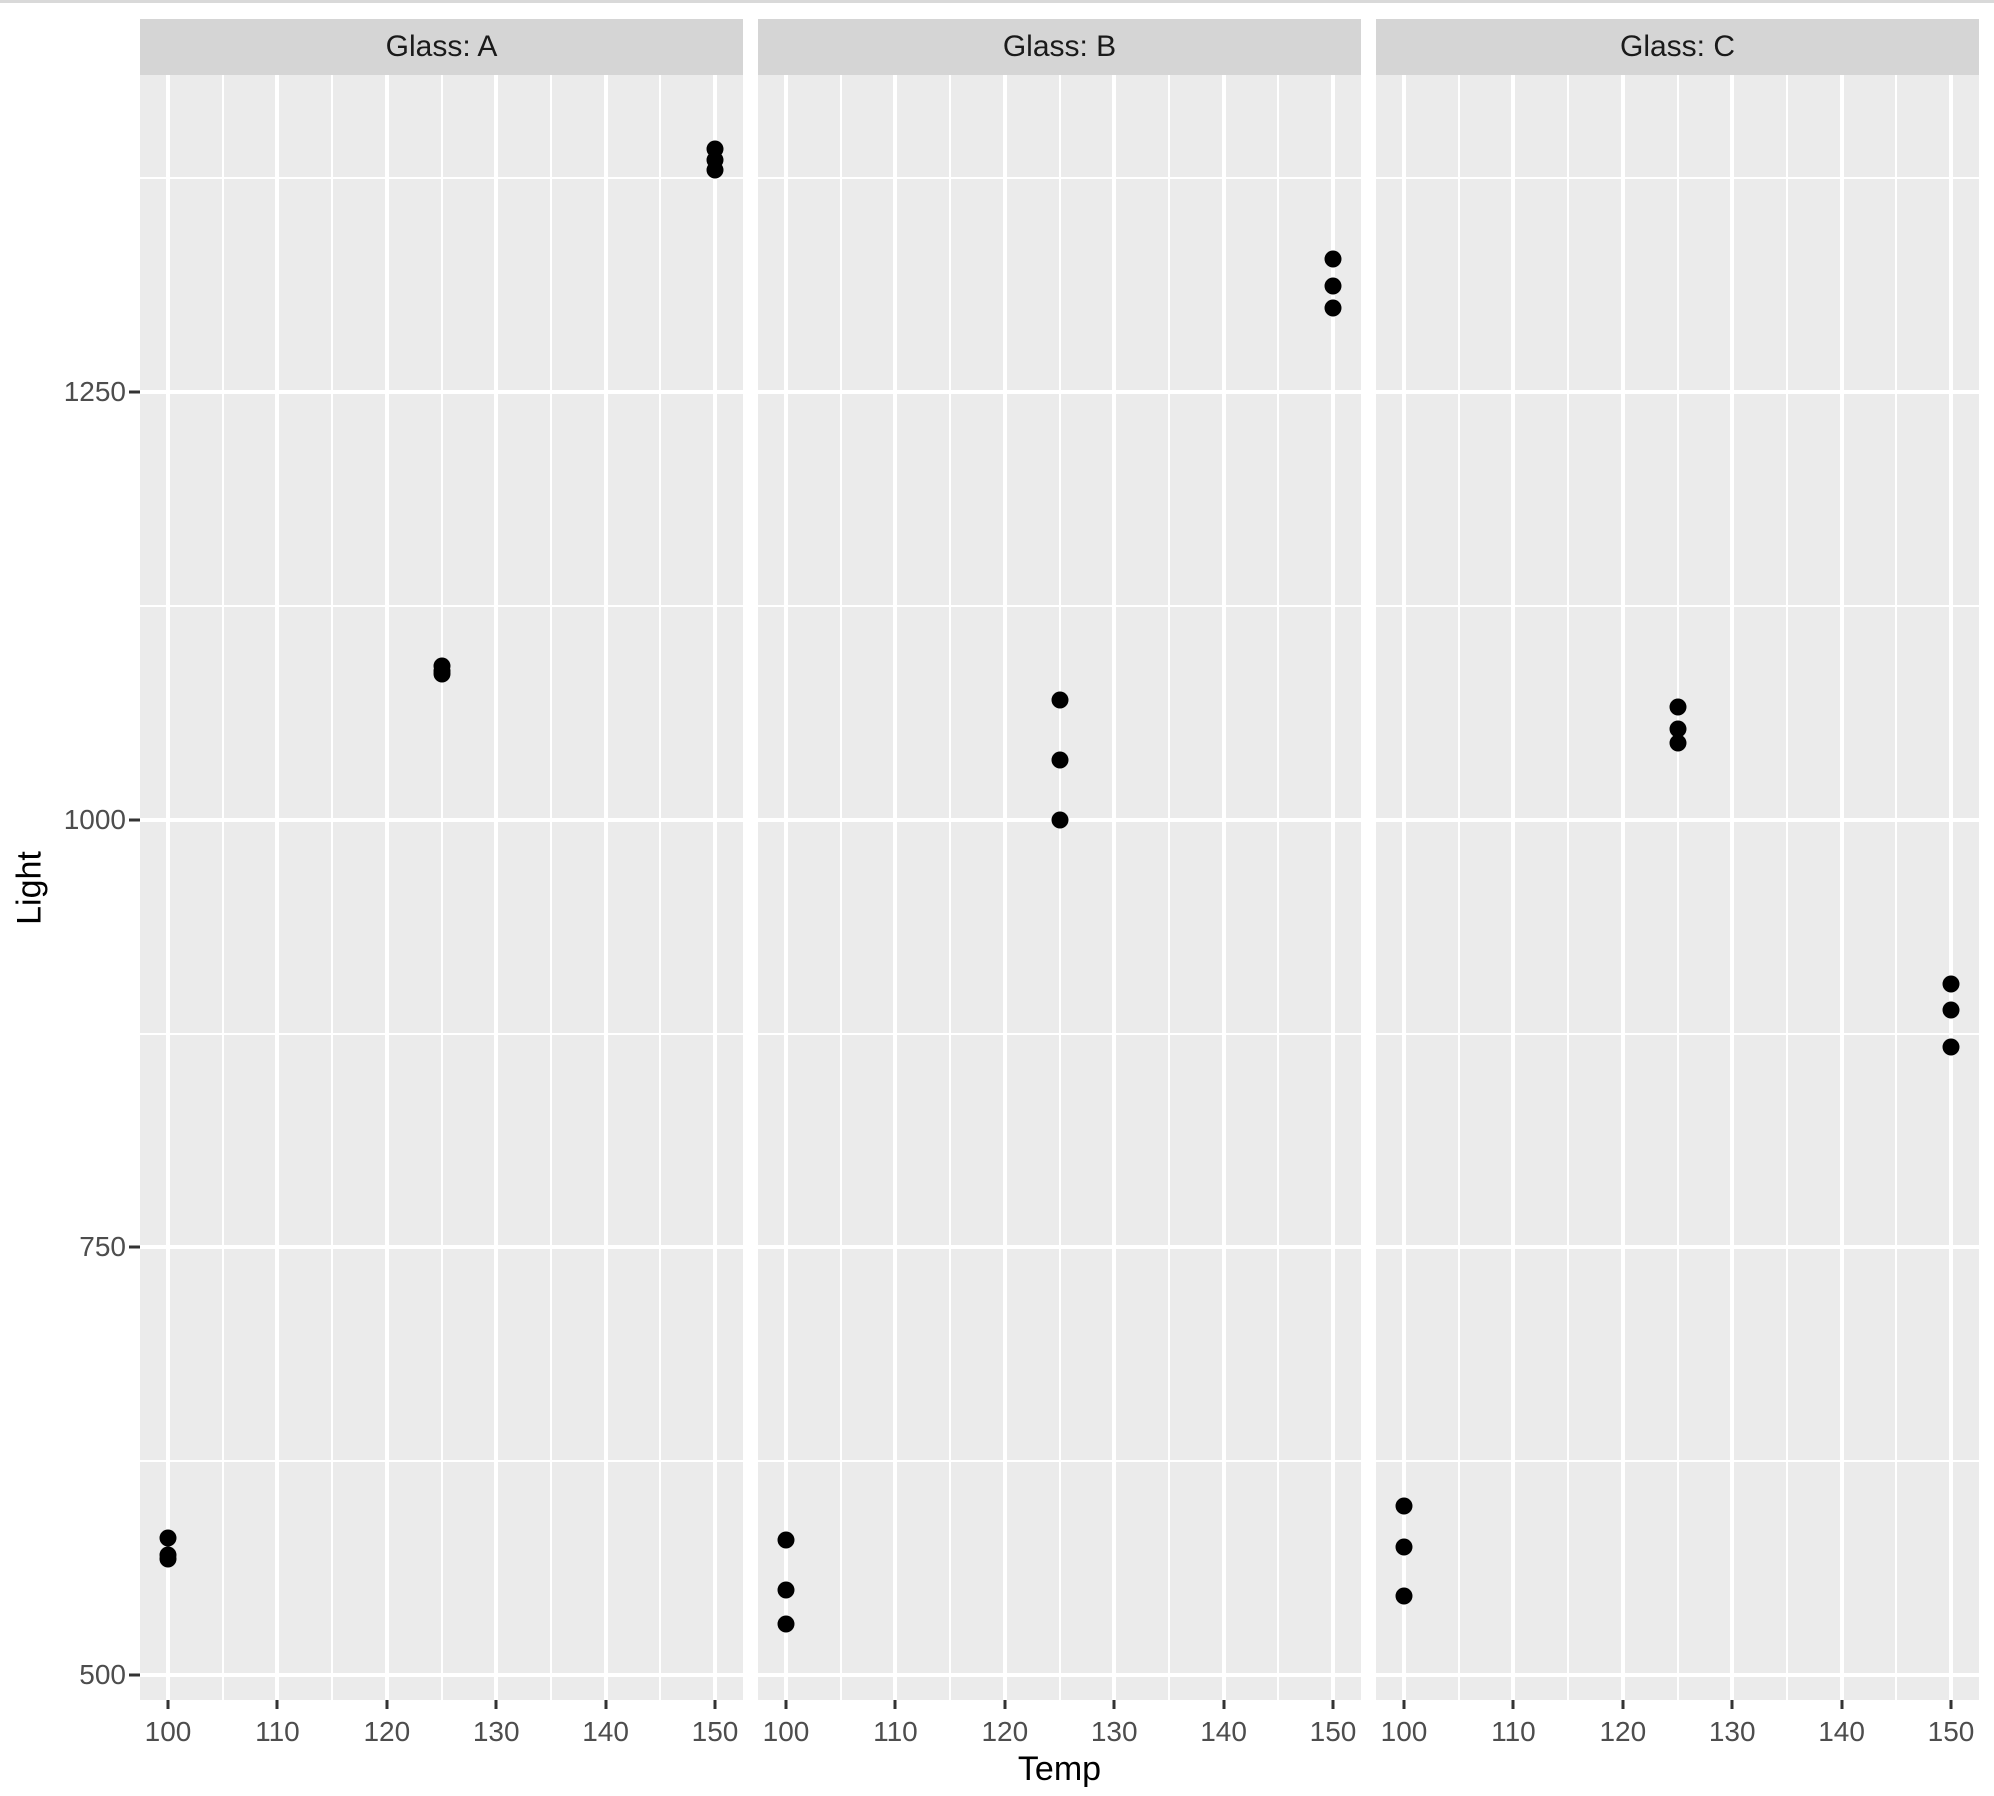 The width and height of the screenshot is (1994, 1796). I want to click on x-axis-title: Temp, so click(1059, 1769).